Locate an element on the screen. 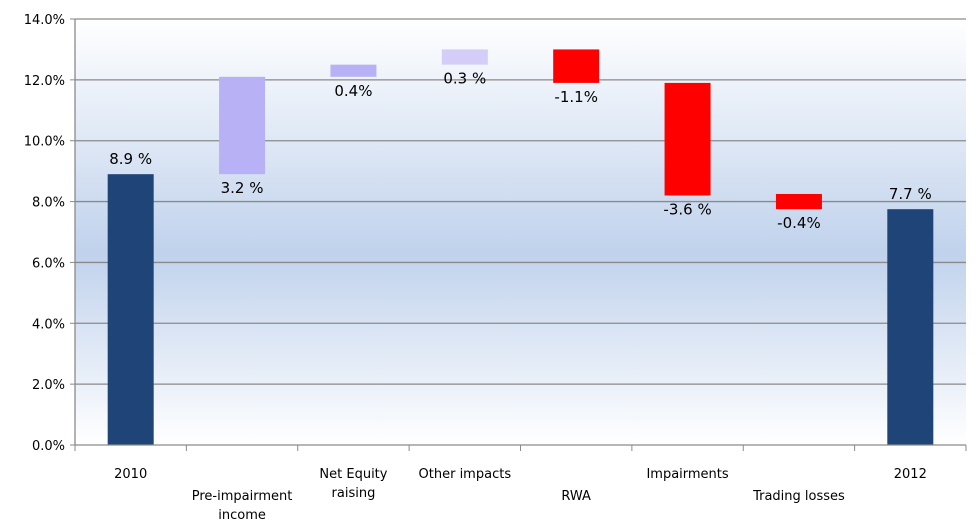 This screenshot has width=976, height=527. category-label: RWA is located at coordinates (576, 496).